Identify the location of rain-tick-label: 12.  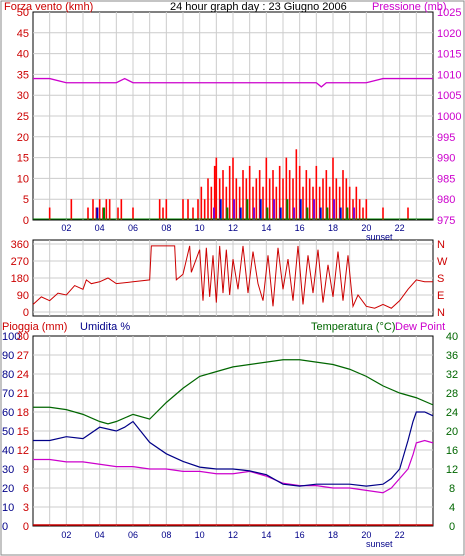
(23, 451).